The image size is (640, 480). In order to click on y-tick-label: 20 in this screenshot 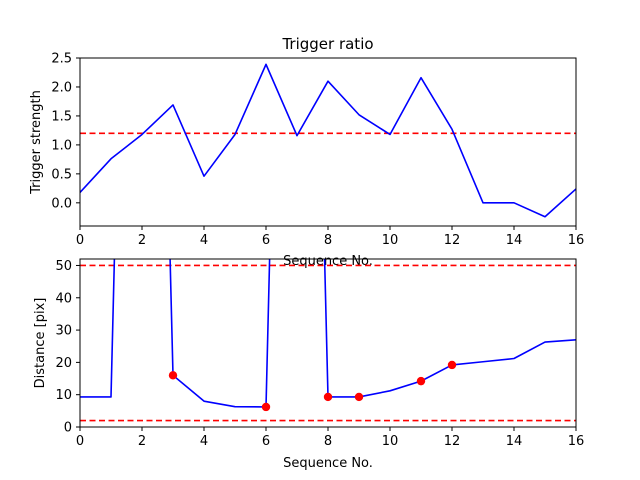, I will do `click(63, 363)`.